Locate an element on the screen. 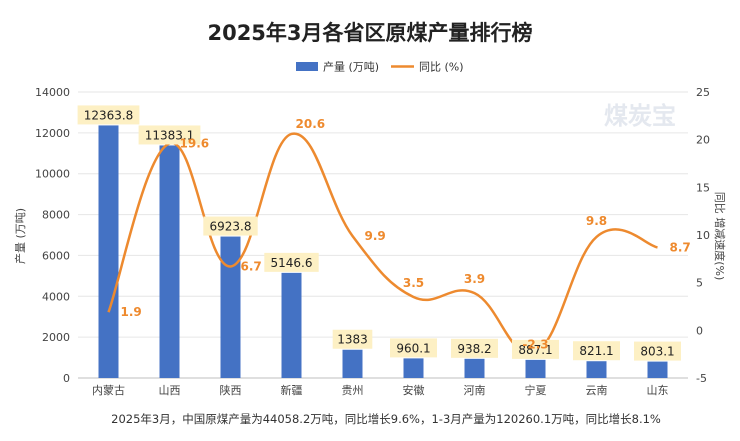 The height and width of the screenshot is (441, 740). y-tick-label: 10000 is located at coordinates (52, 174).